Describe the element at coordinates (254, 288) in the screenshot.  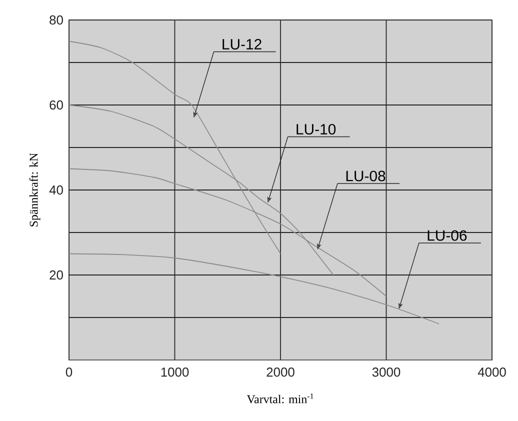
I see `line-series` at that location.